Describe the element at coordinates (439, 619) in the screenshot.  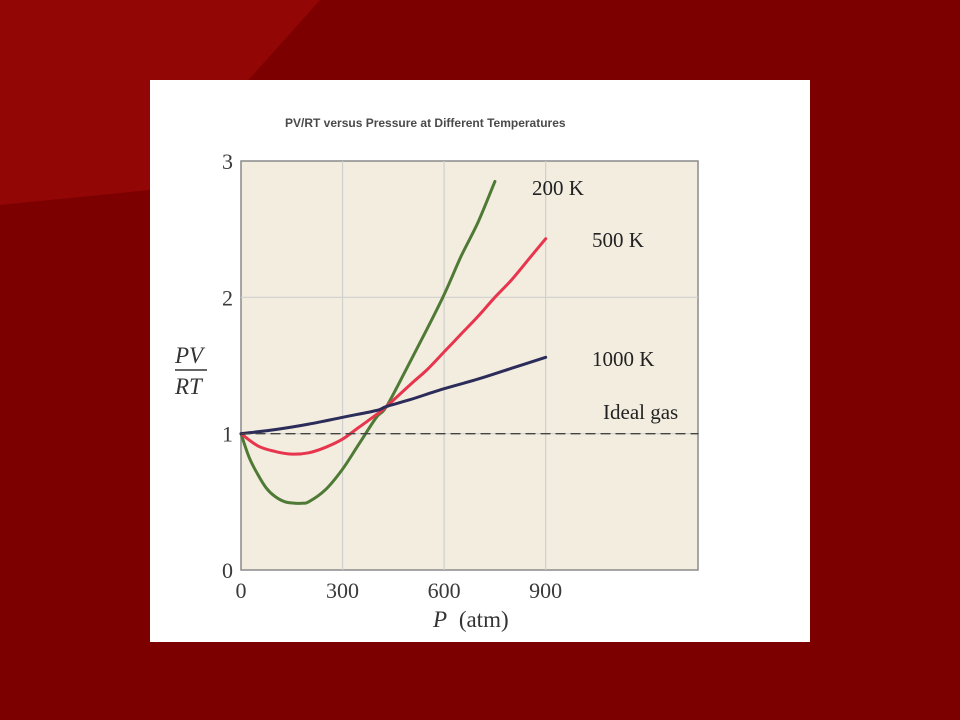
I see `x-axis-label-variable: P` at that location.